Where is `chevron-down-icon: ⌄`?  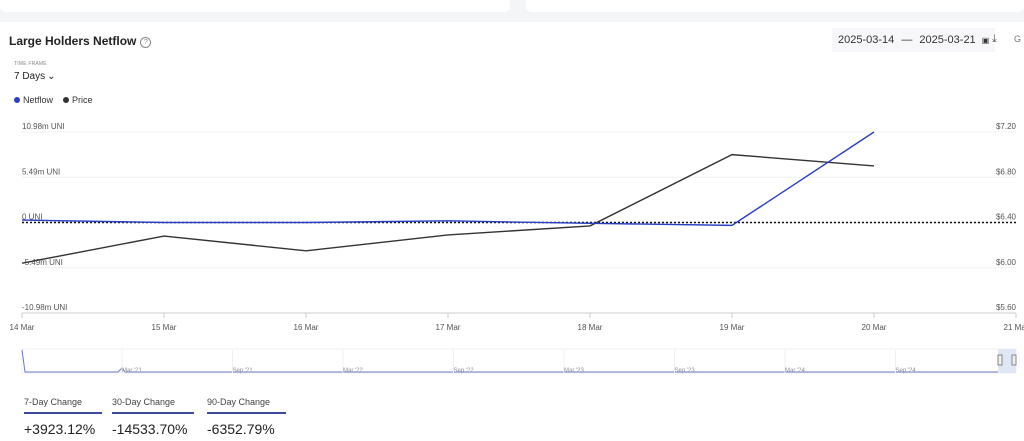 chevron-down-icon: ⌄ is located at coordinates (51, 76).